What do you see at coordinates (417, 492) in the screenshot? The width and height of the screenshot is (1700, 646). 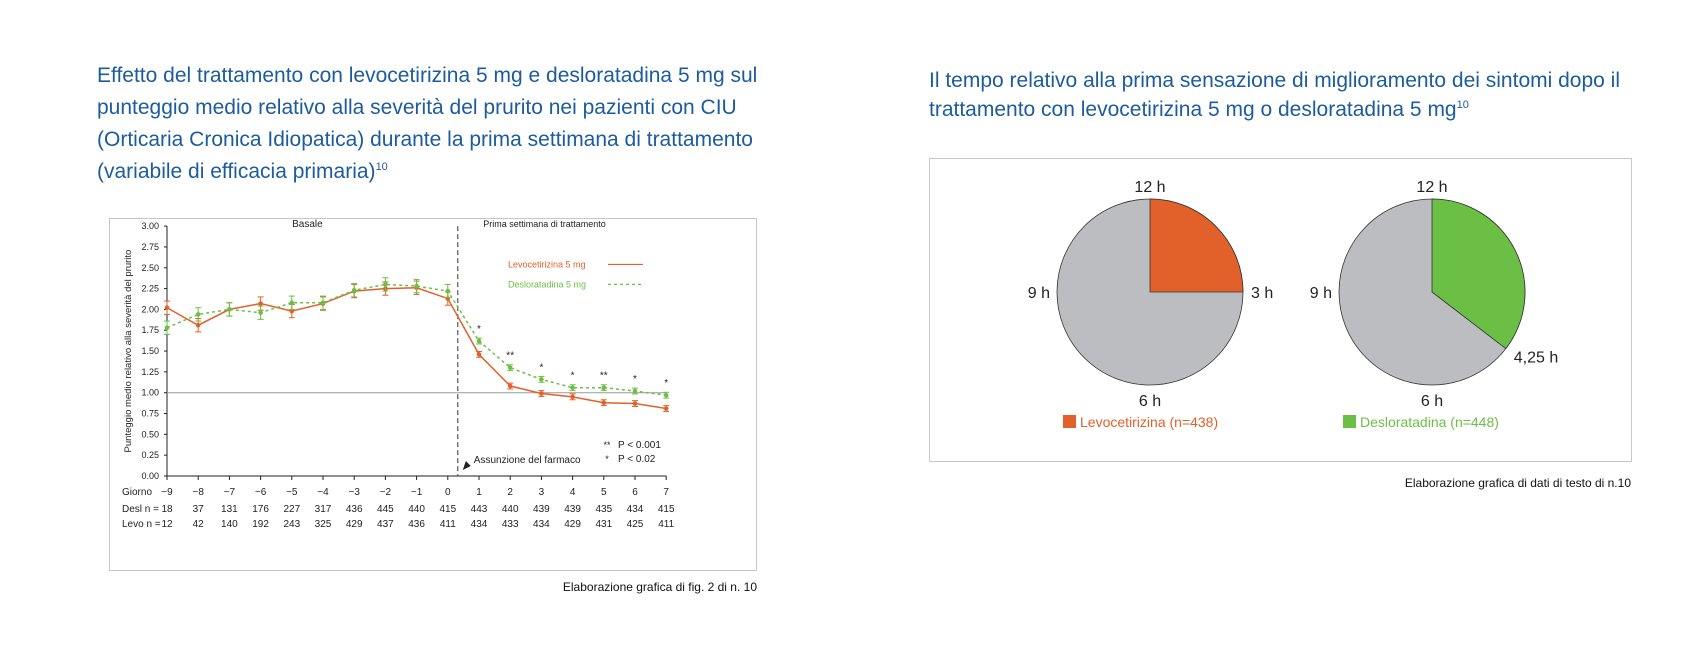 I see `x-tick-label: −1` at bounding box center [417, 492].